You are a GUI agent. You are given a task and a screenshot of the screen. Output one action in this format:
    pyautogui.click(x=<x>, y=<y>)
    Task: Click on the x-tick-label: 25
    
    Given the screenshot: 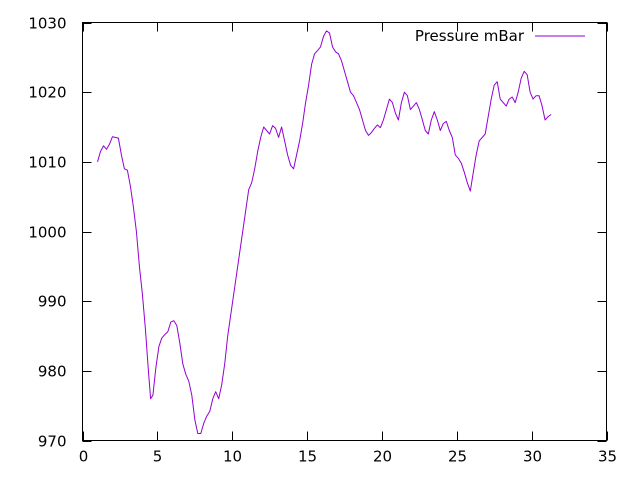 What is the action you would take?
    pyautogui.click(x=457, y=457)
    